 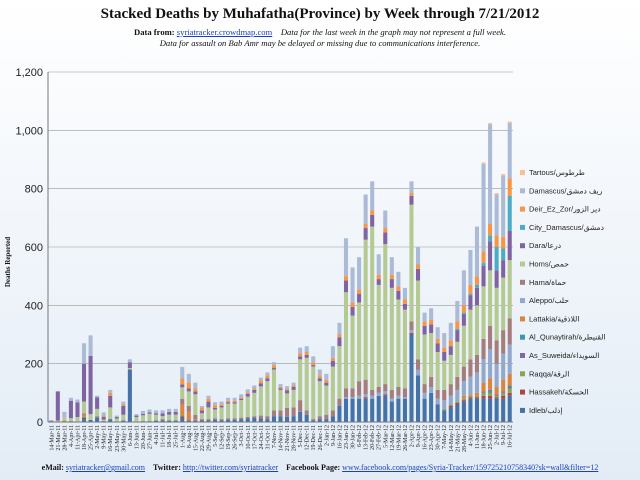 What do you see at coordinates (224, 32) in the screenshot?
I see `data-source-link: syriatracker.crowdmap.com` at bounding box center [224, 32].